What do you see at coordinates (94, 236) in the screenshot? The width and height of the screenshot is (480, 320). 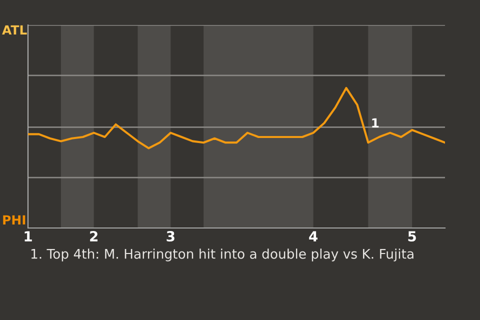 I see `x-tick-label: 2` at bounding box center [94, 236].